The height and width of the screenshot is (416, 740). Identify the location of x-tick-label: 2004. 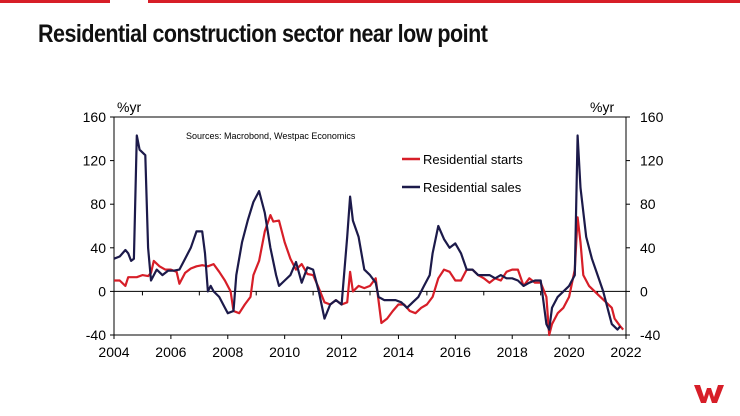
(113, 352).